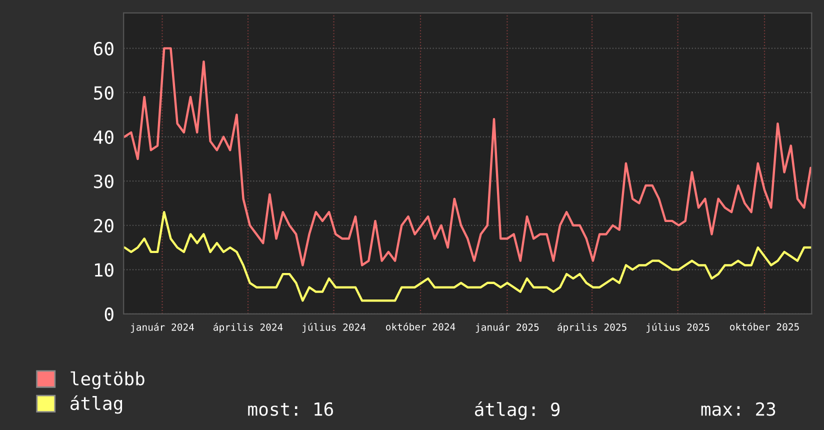 The width and height of the screenshot is (824, 430). Describe the element at coordinates (162, 327) in the screenshot. I see `x-tick-label: január 2024` at that location.